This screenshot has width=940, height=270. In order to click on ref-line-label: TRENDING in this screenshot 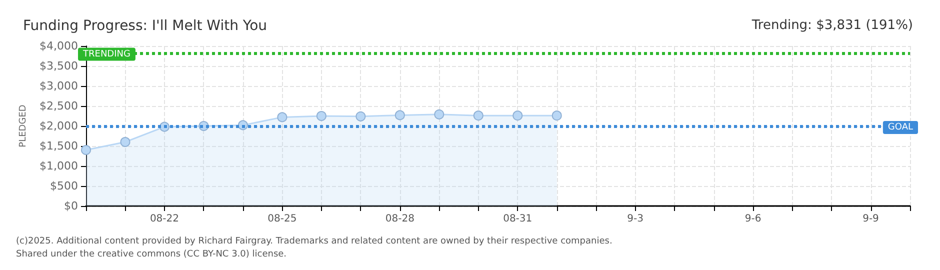, I will do `click(106, 54)`.